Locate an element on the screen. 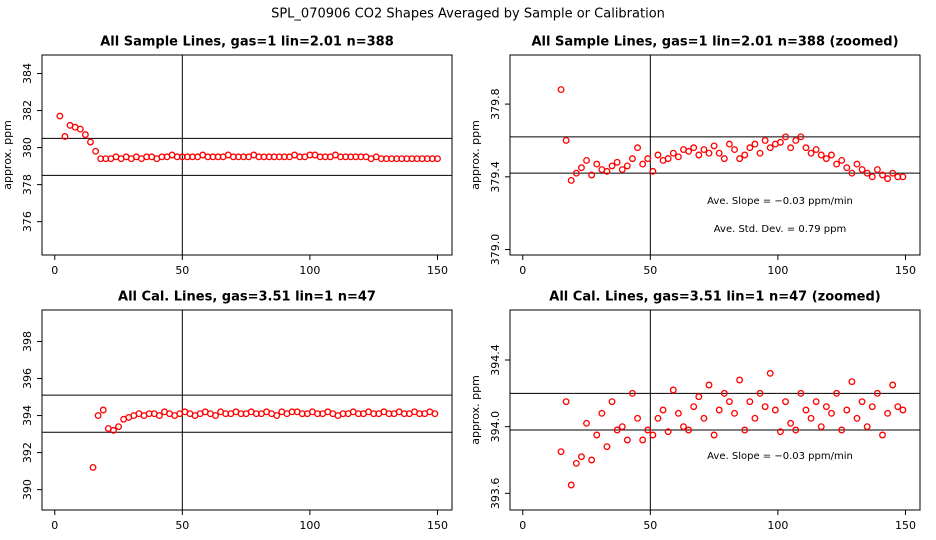 The height and width of the screenshot is (540, 936). y-tick-label: 394.0 is located at coordinates (495, 427).